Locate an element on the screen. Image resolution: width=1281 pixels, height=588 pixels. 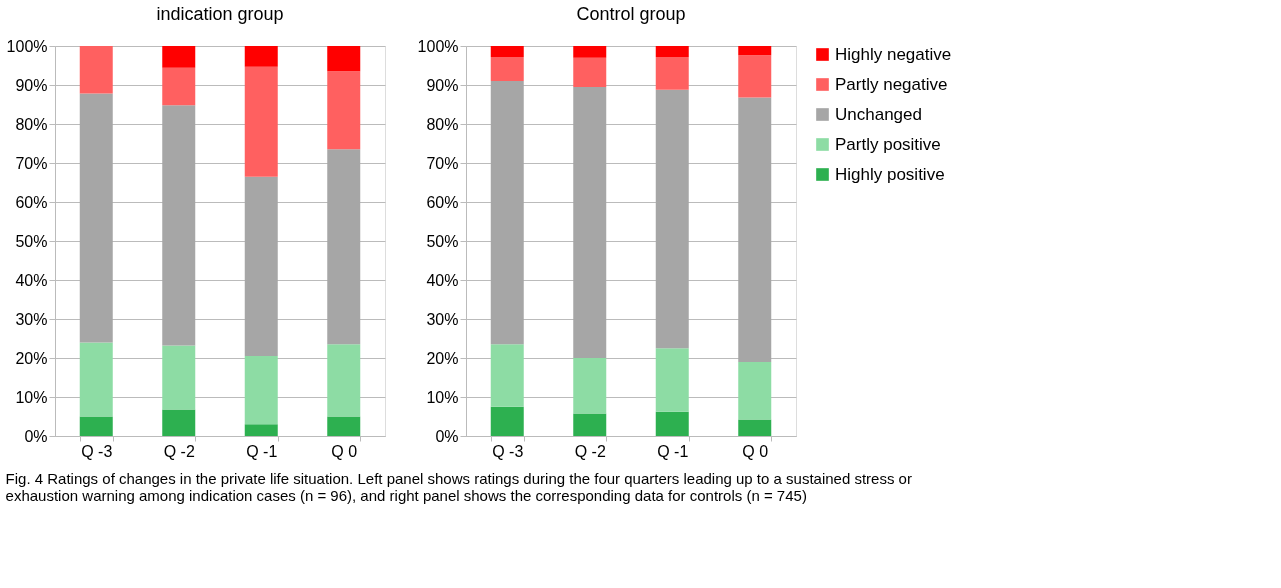
caption: Fig. 4 Ratings of changes in the private life situation. Left panel shows ratings during the four quarters leading up to a sustained stress or exhaustion warning among indication cases (n = 96), and right panel shows the corresponding data for controls (n = 745) is located at coordinates (458, 486).